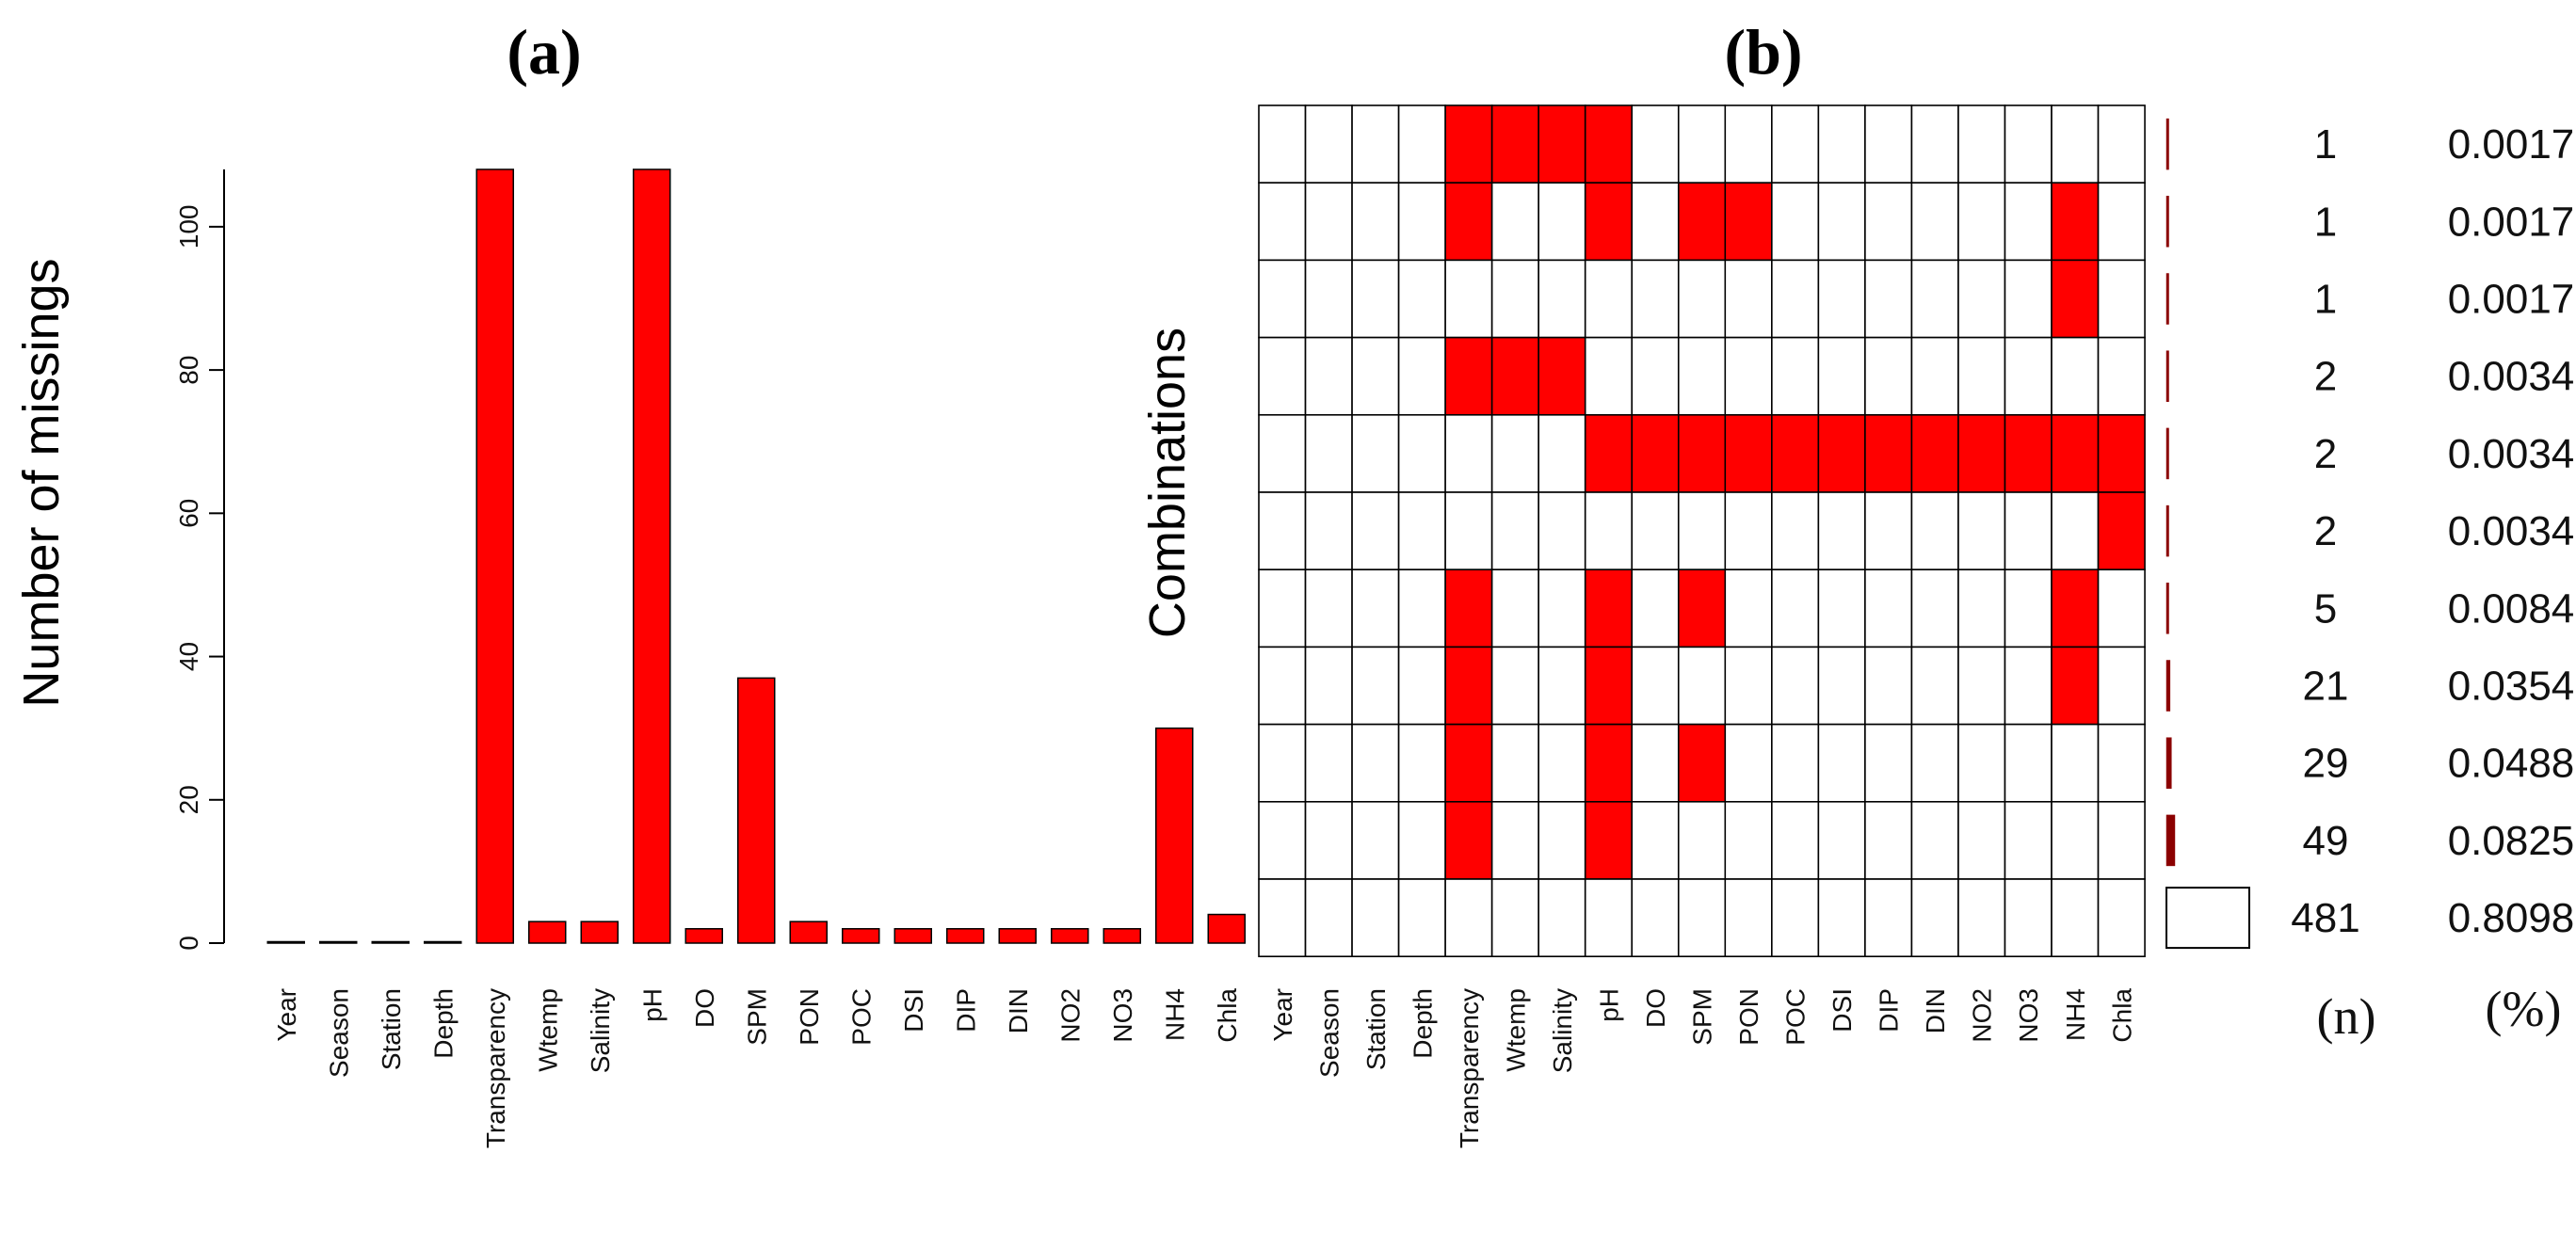  I want to click on variable-label: Year, so click(1282, 1015).